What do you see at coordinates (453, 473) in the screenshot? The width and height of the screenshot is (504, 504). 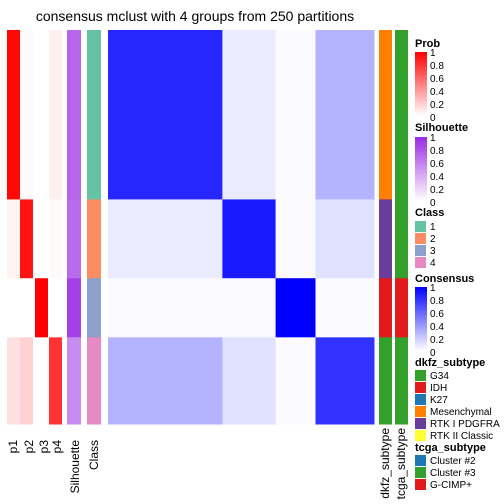 I see `legend-label-Cluster-3: Cluster #3` at bounding box center [453, 473].